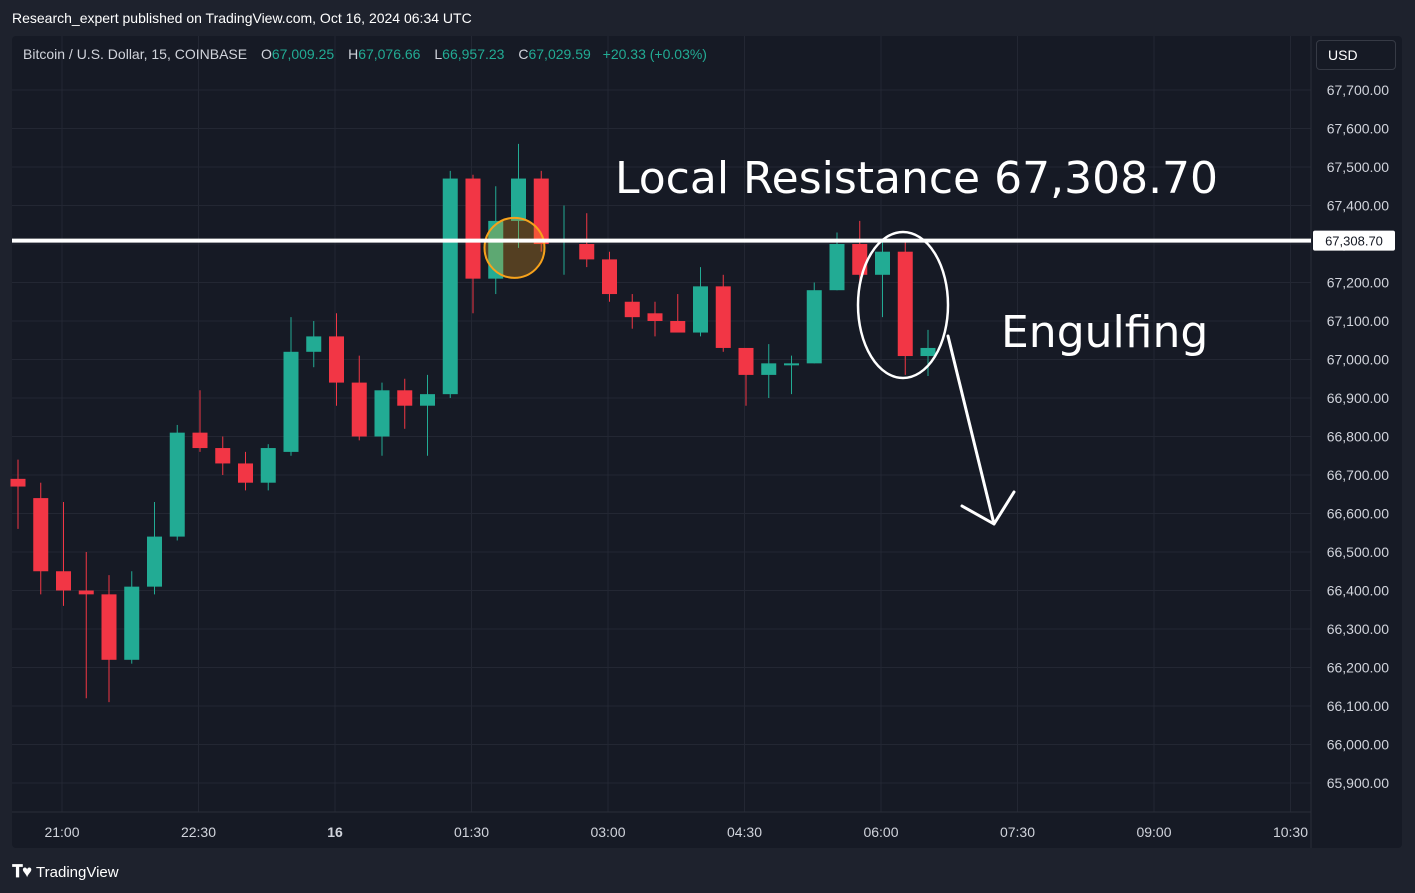 This screenshot has width=1415, height=893. Describe the element at coordinates (654, 54) in the screenshot. I see `change-value: +20.33 (+0.03%)` at that location.